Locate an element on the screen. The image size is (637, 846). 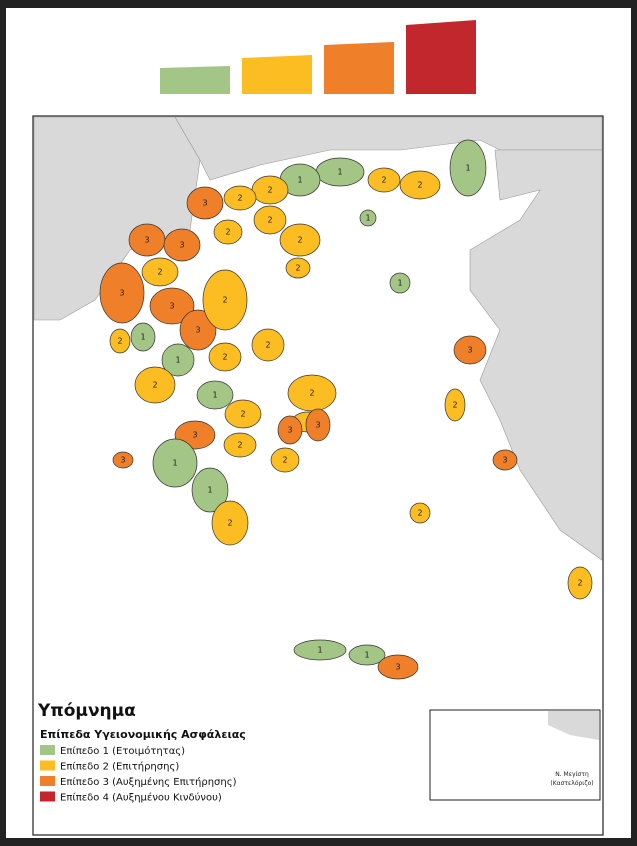
level-bars is located at coordinates (318, 57).